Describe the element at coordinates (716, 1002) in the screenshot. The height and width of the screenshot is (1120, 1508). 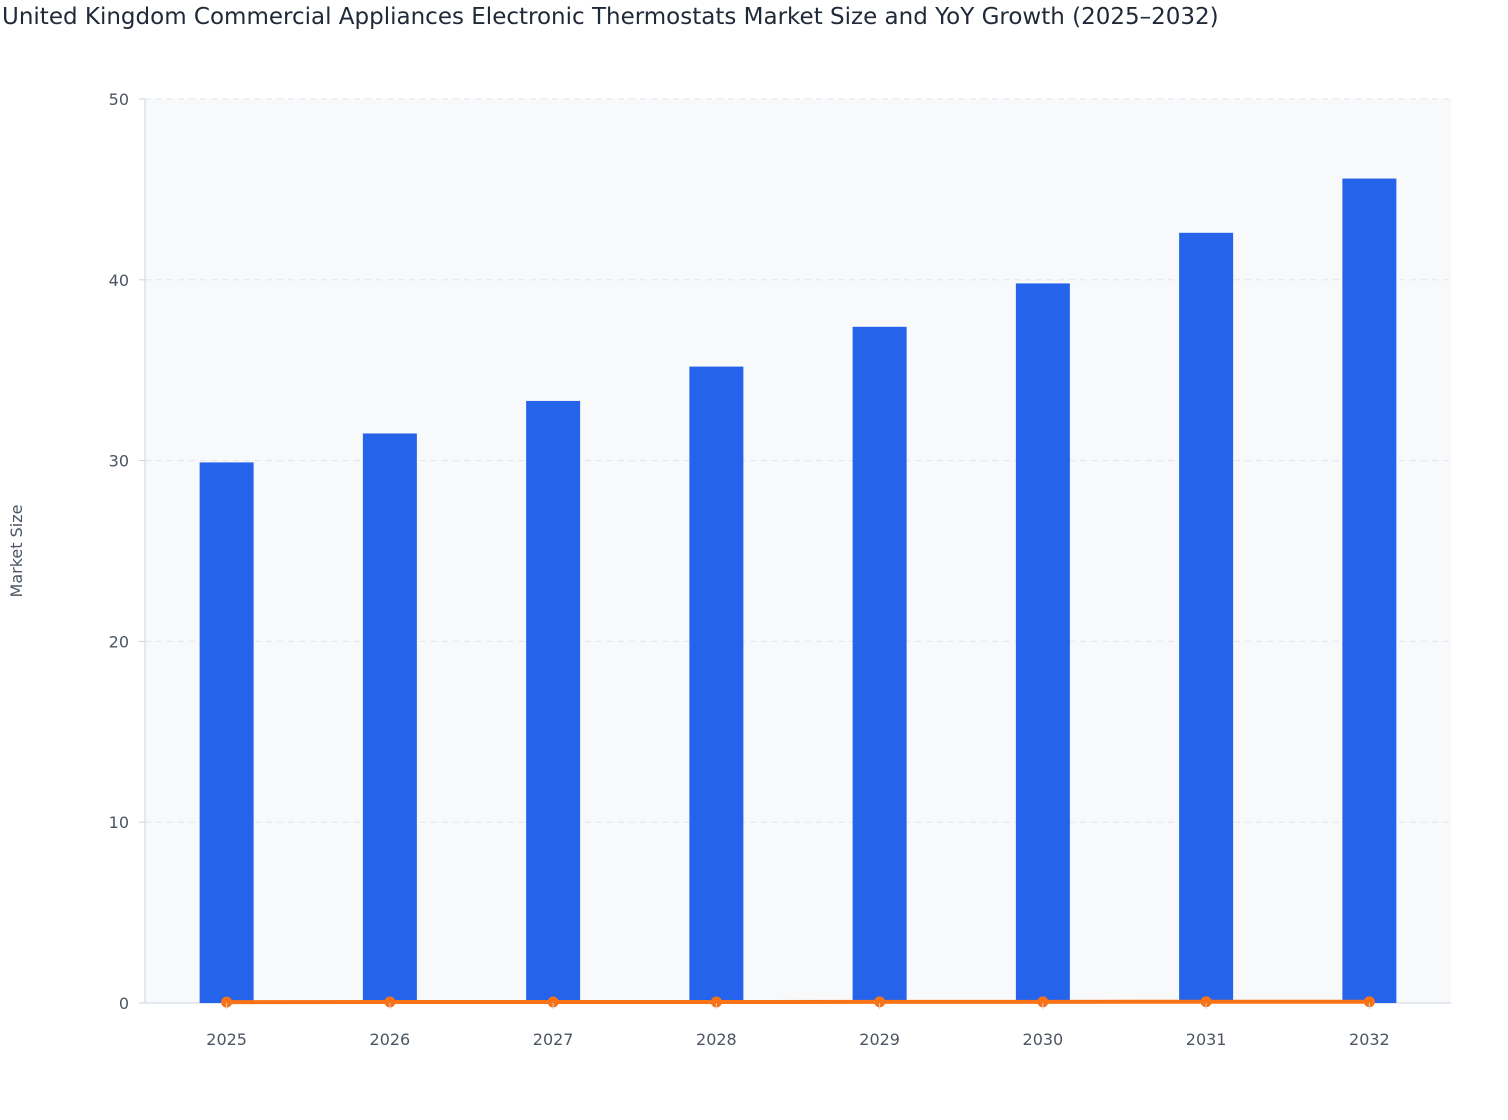
I see `growth-point-2028` at that location.